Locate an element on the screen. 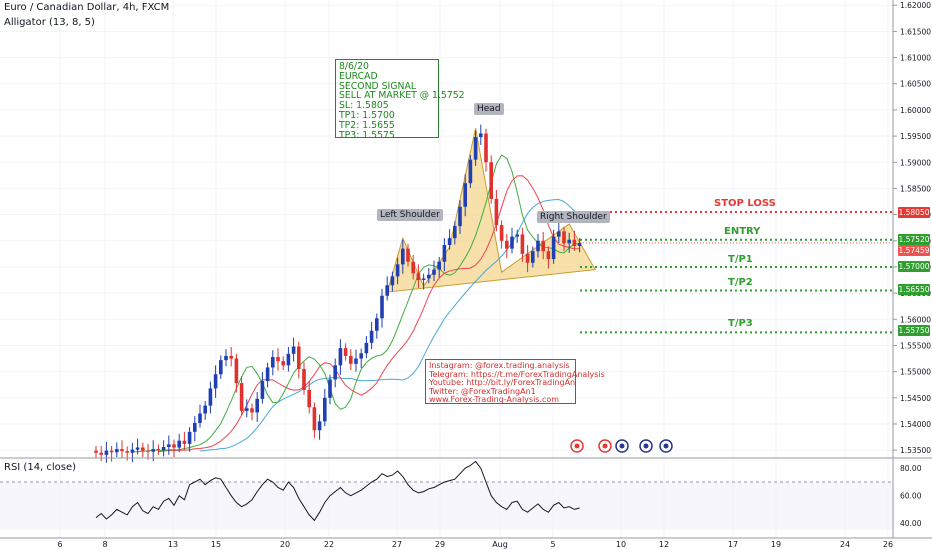 Image resolution: width=932 pixels, height=550 pixels. time-tick-label: 6 is located at coordinates (59, 544).